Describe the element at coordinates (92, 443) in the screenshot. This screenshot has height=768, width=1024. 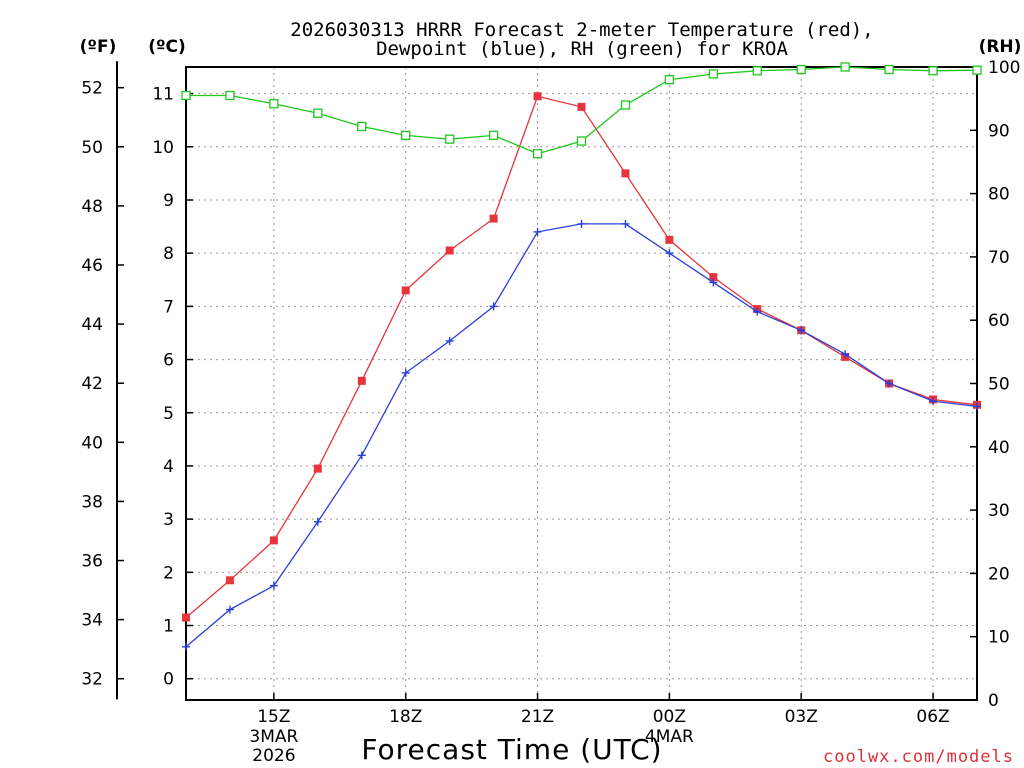
I see `fahrenheit-tick-label: 40` at that location.